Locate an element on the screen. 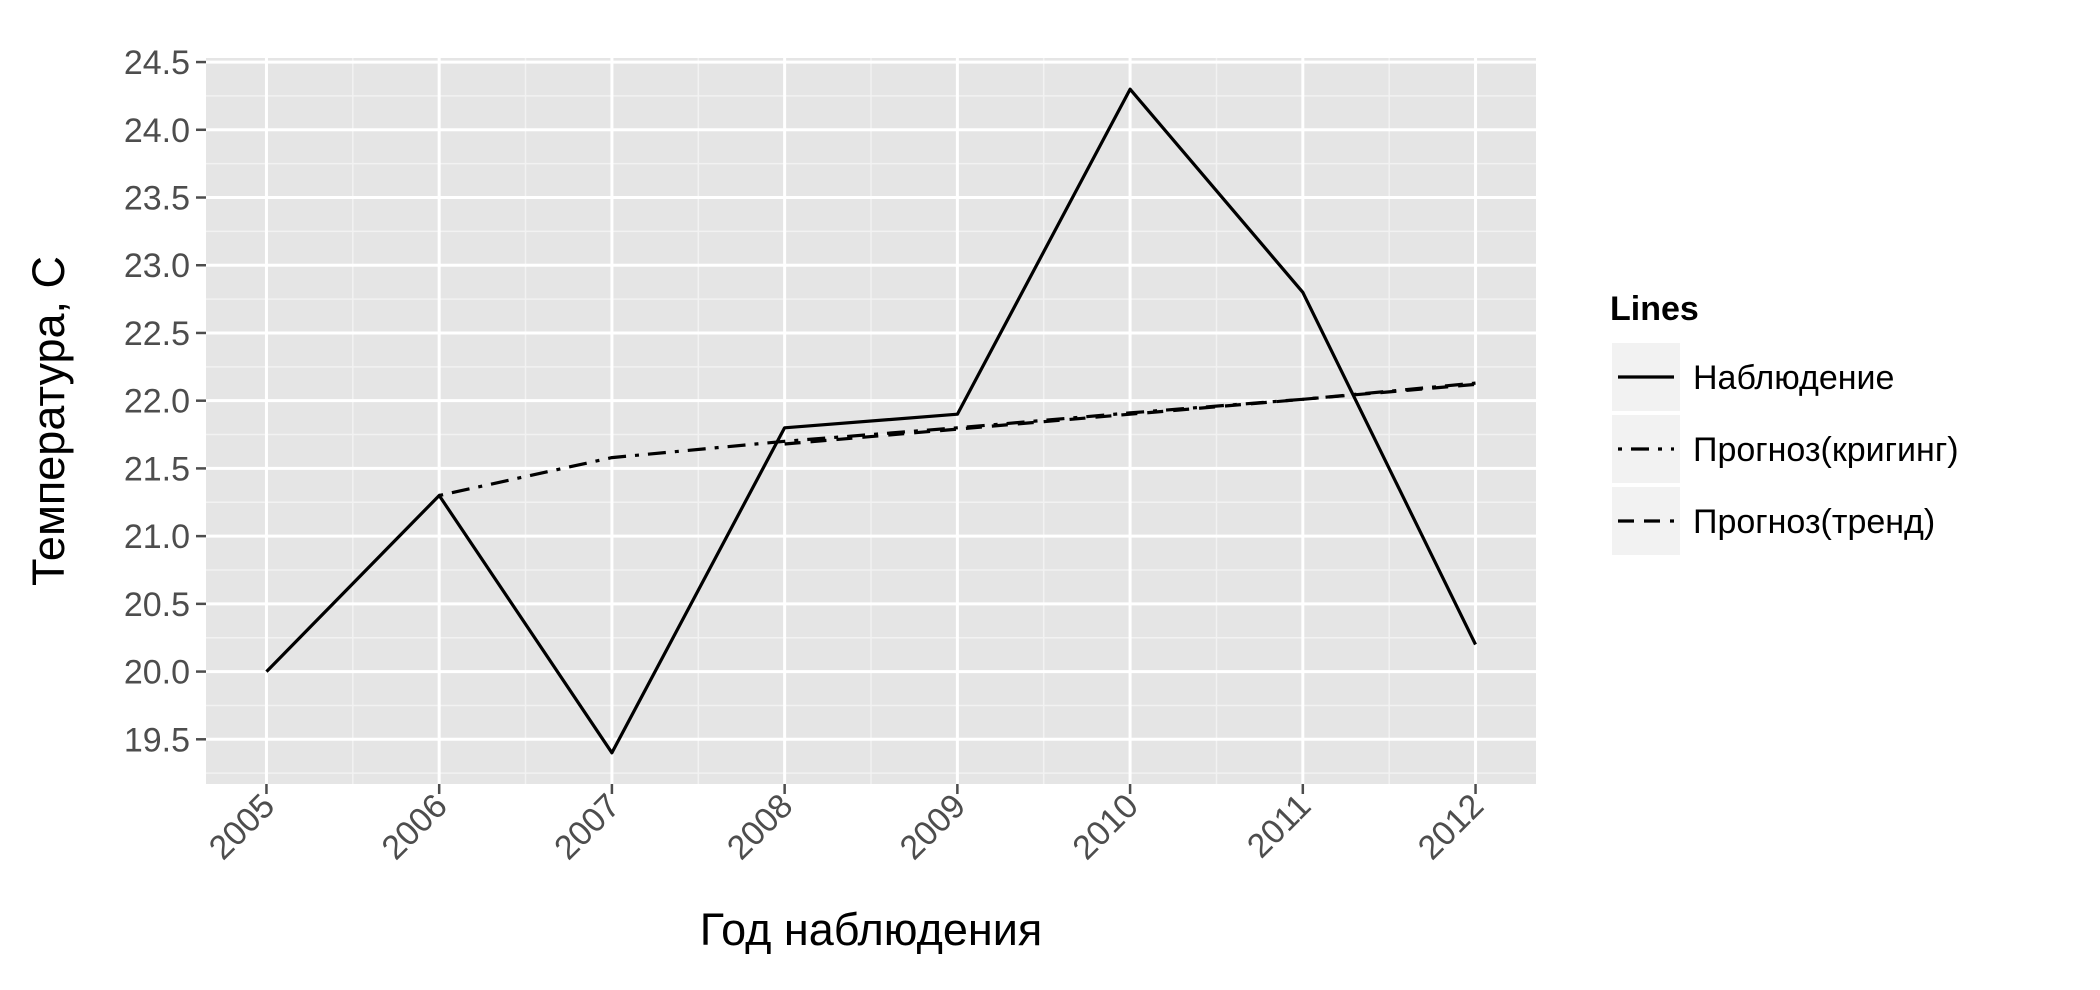 This screenshot has height=990, width=2100. y-tick-label: 24.5 is located at coordinates (157, 63).